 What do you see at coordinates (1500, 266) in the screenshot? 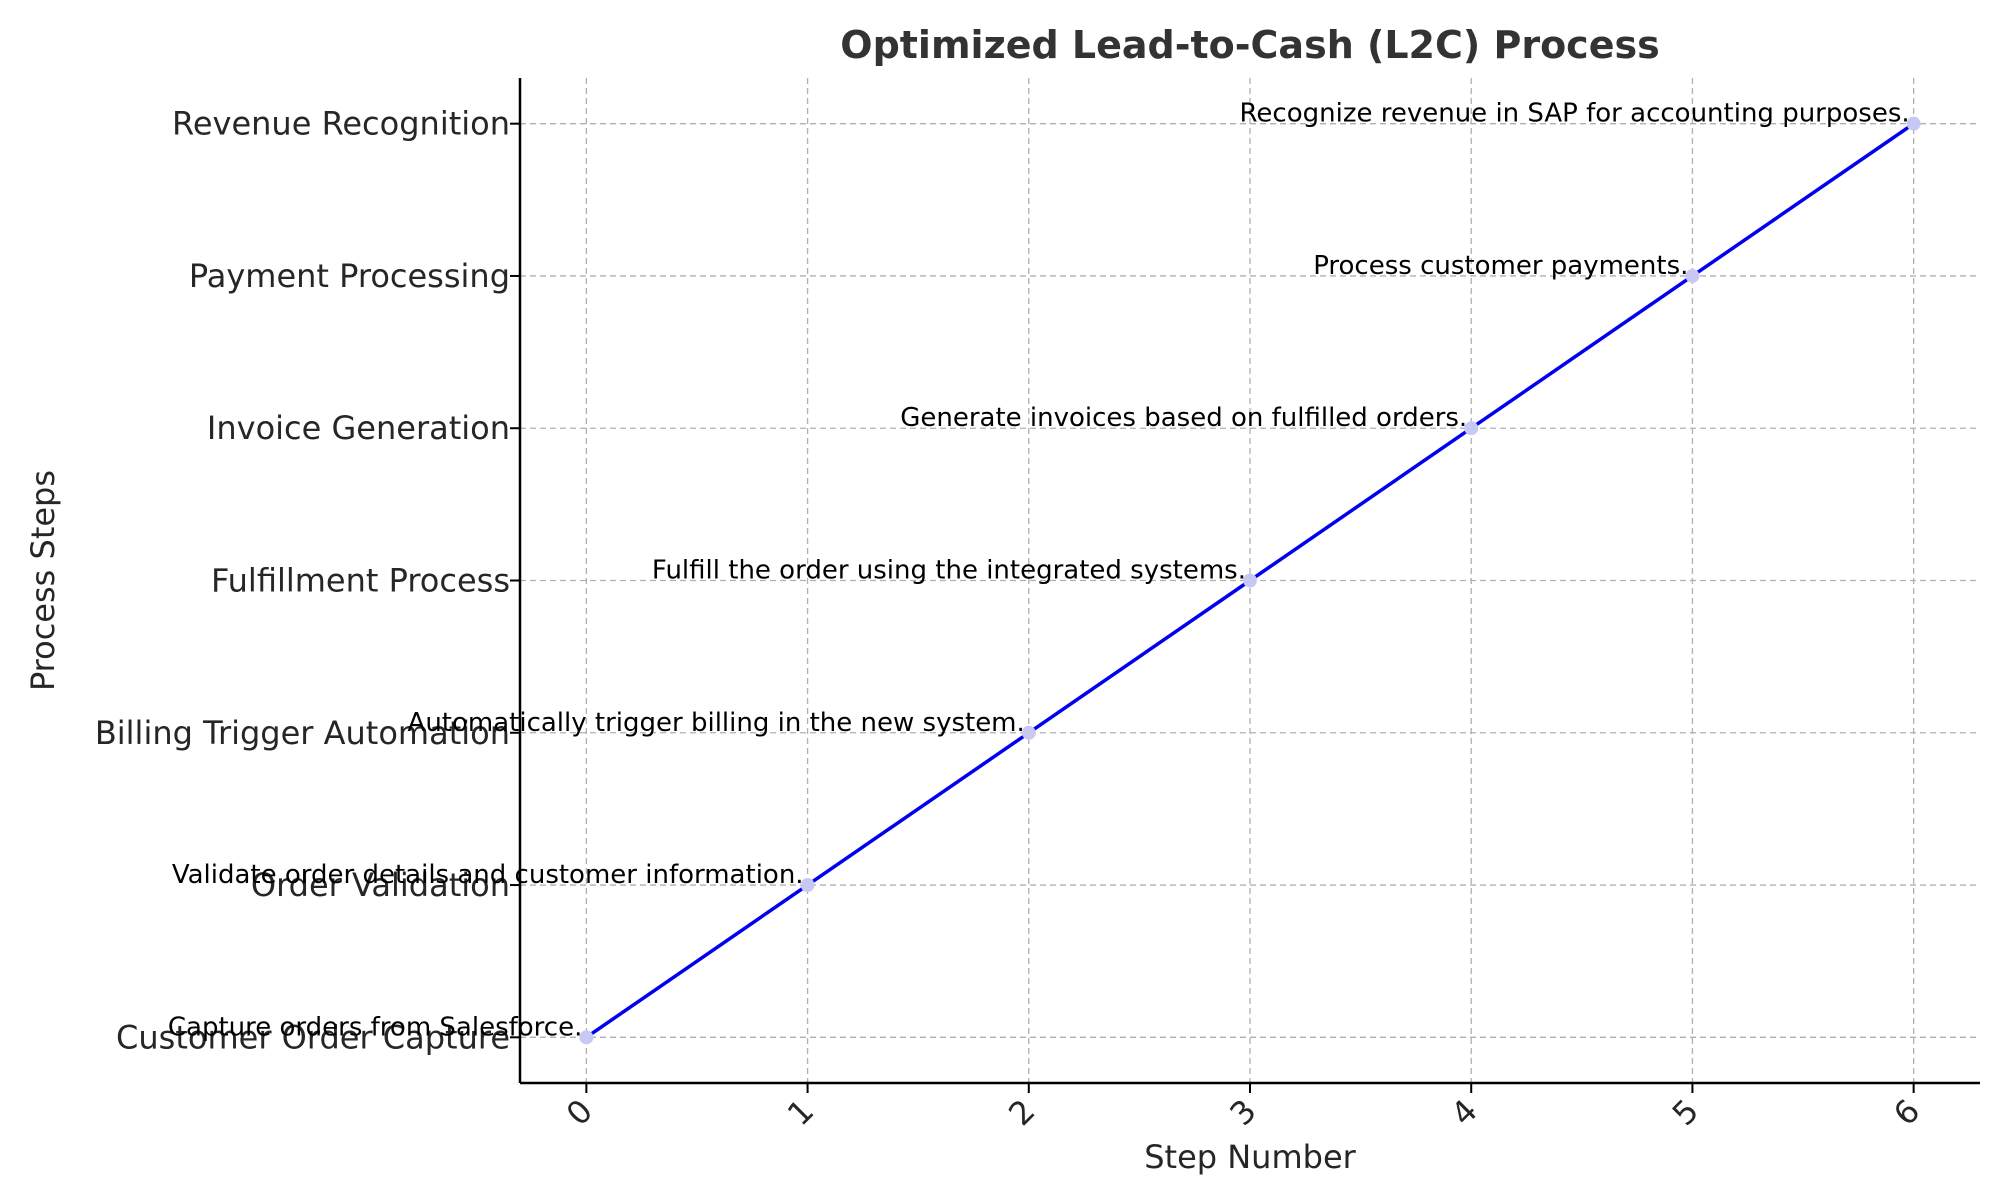
I see `annotation-label: Process customer payments.` at bounding box center [1500, 266].